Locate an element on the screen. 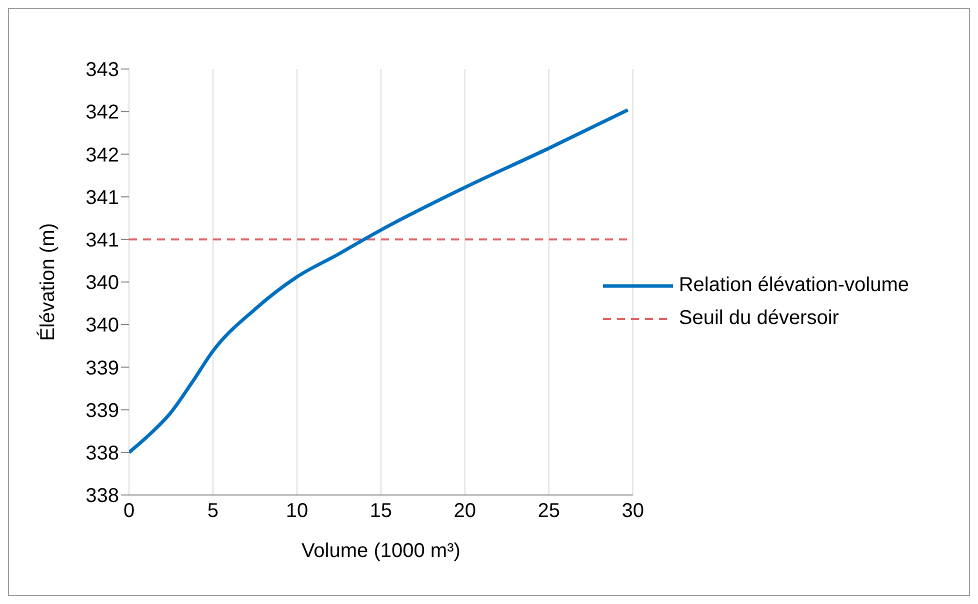 The height and width of the screenshot is (604, 978). y-tick-label: 343 is located at coordinates (102, 70).